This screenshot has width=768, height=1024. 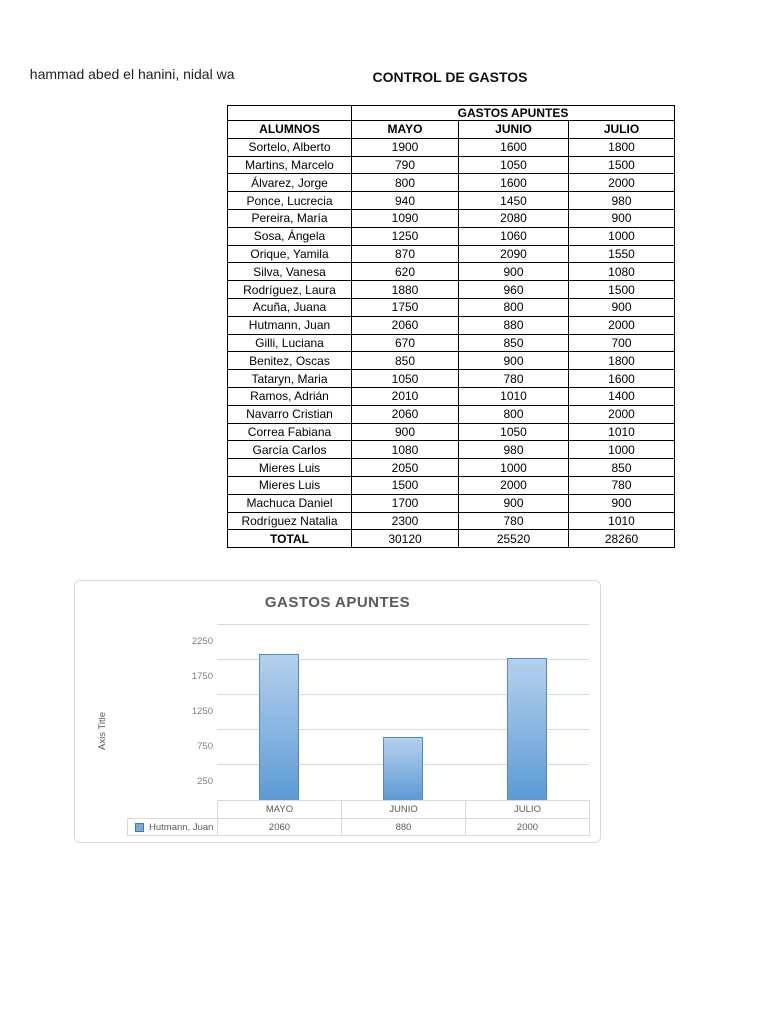 What do you see at coordinates (513, 539) in the screenshot?
I see `value-cell: 25520` at bounding box center [513, 539].